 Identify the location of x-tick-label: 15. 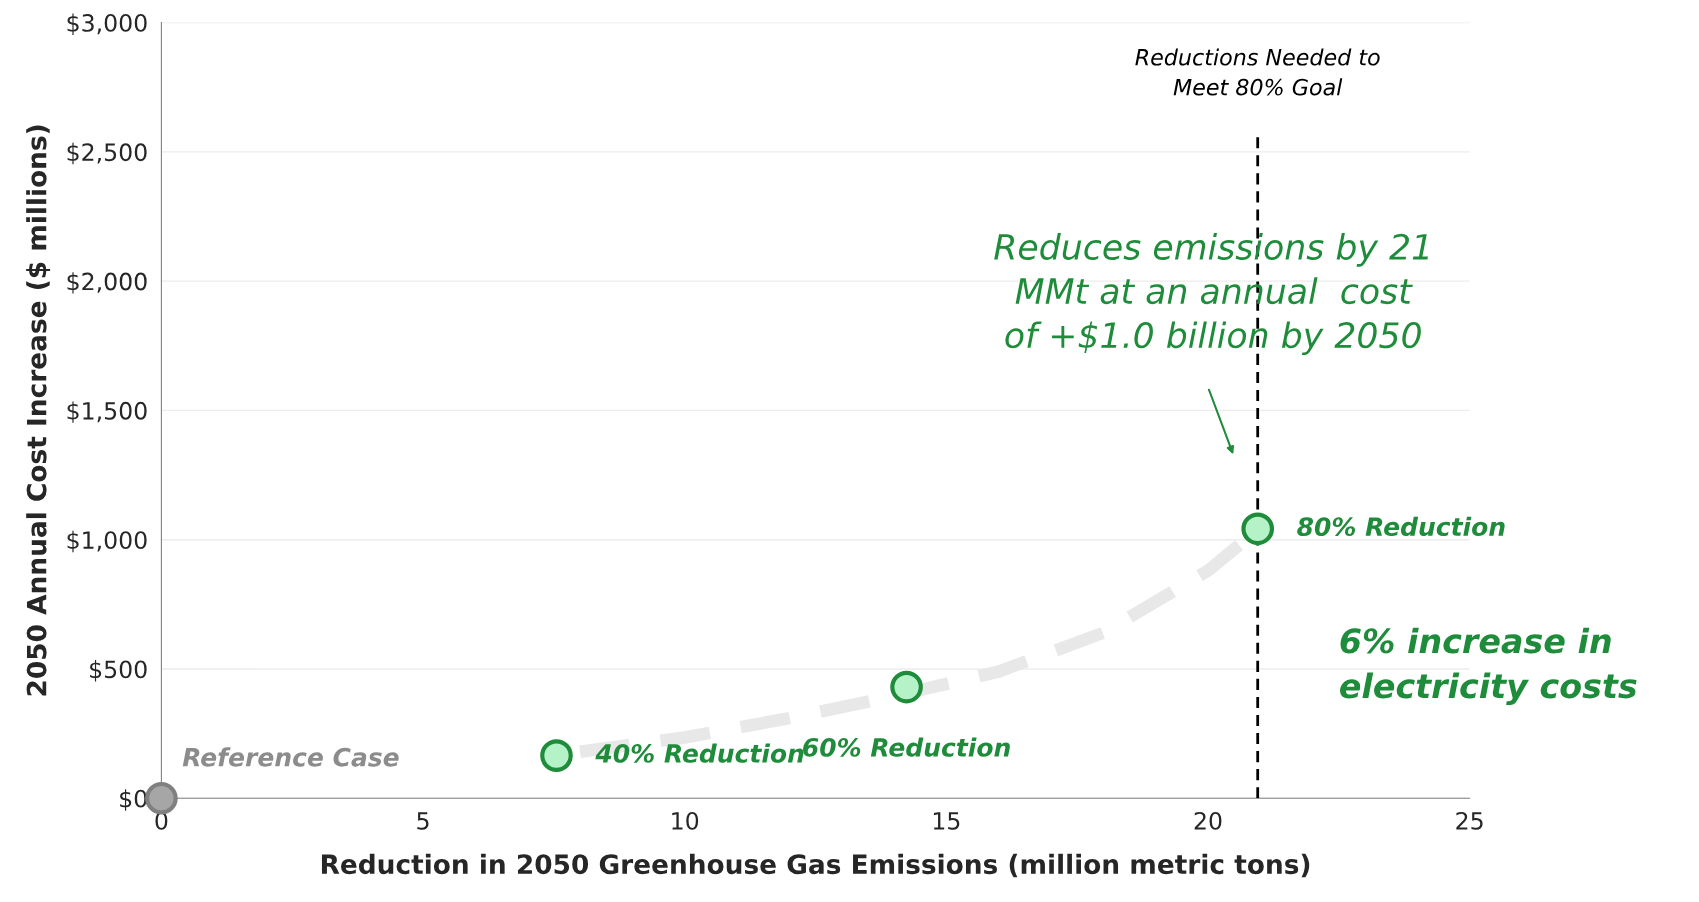
(946, 821).